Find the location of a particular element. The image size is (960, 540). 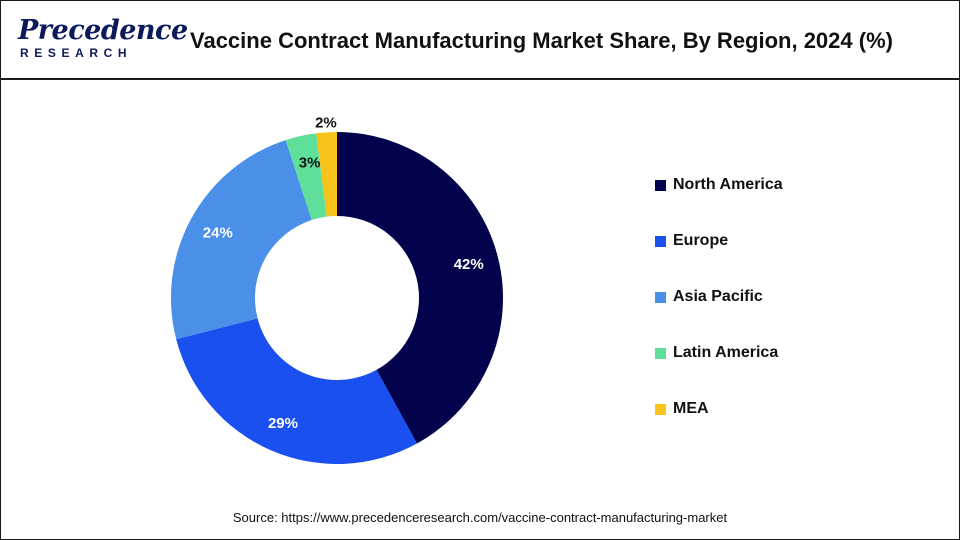

brand-tagline: RESEARCH is located at coordinates (76, 53).